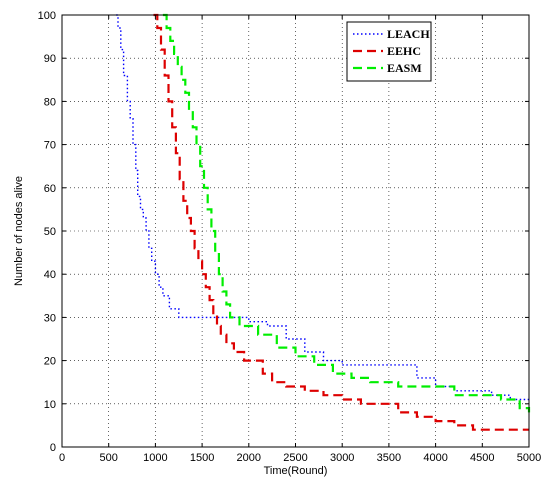 Image resolution: width=543 pixels, height=483 pixels. I want to click on x-tick-label: 4500, so click(482, 458).